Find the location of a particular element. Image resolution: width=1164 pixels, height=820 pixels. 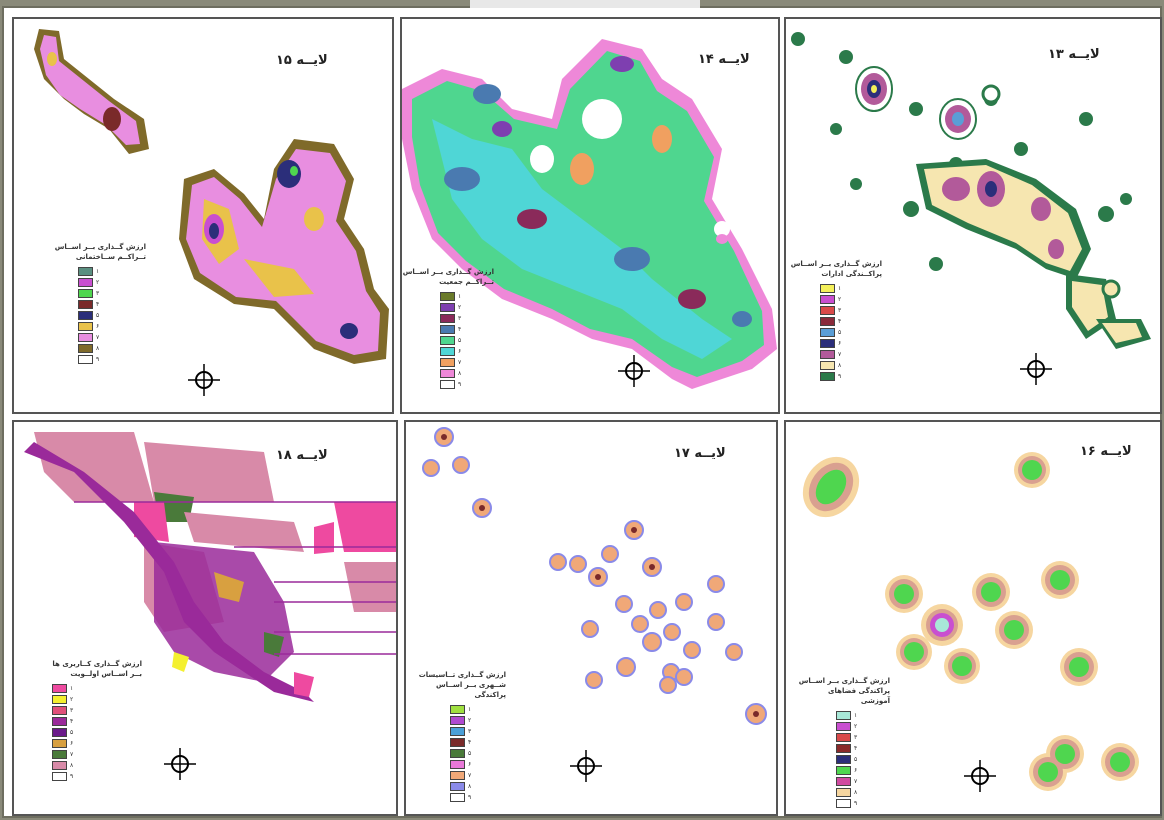

office-cluster-south is located at coordinates (1066, 216).